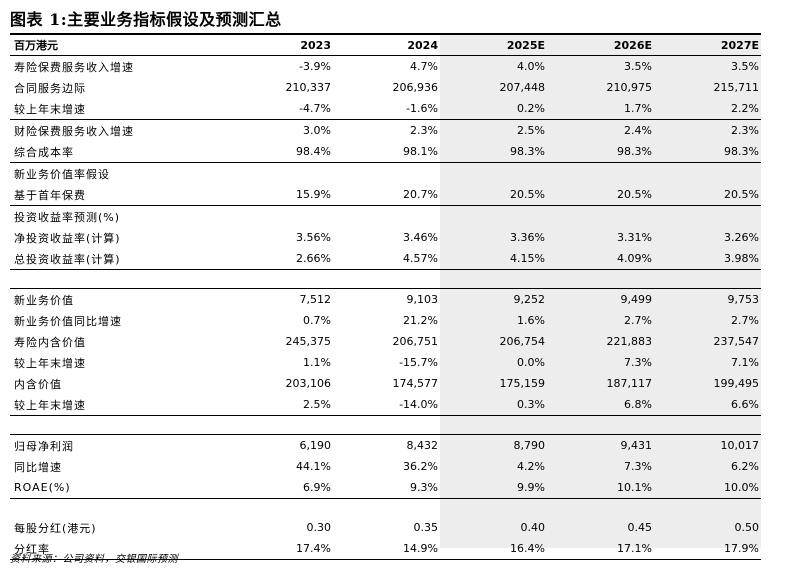 The height and width of the screenshot is (568, 785). What do you see at coordinates (415, 87) in the screenshot?
I see `table-cell: 206,936` at bounding box center [415, 87].